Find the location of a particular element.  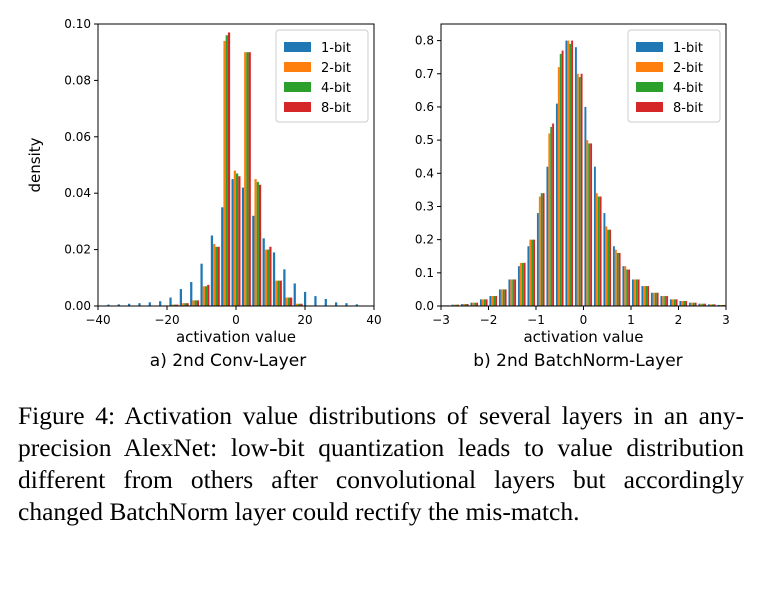

x-tick-label: −40 is located at coordinates (97, 320).